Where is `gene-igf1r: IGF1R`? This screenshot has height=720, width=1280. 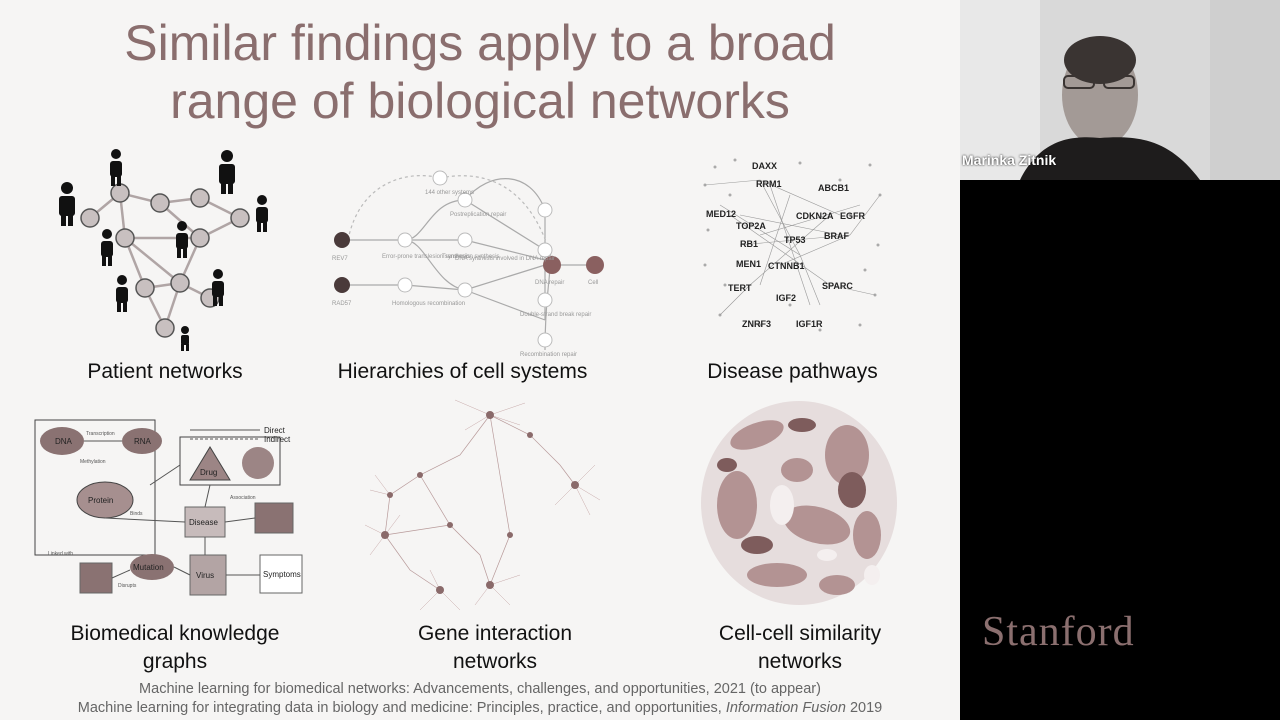 gene-igf1r: IGF1R is located at coordinates (809, 324).